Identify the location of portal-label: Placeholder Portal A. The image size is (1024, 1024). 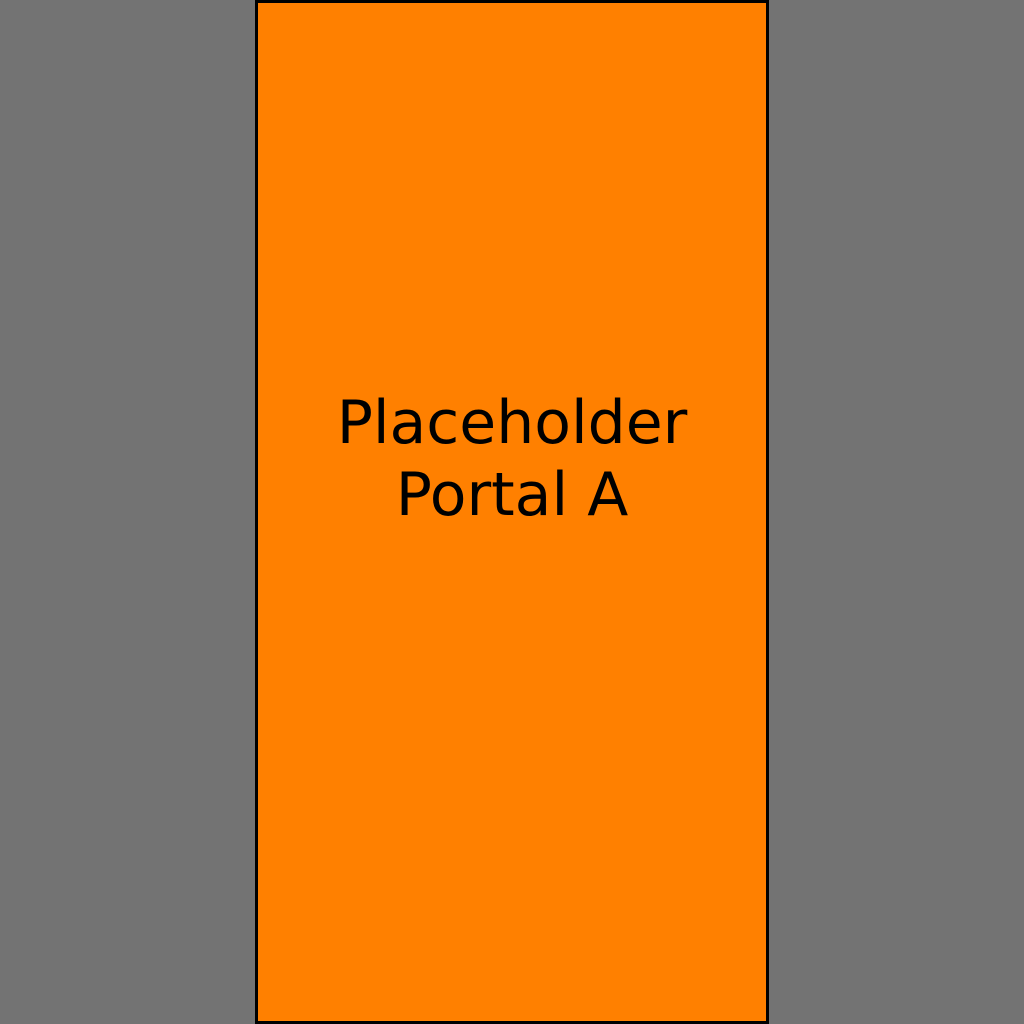
(512, 459).